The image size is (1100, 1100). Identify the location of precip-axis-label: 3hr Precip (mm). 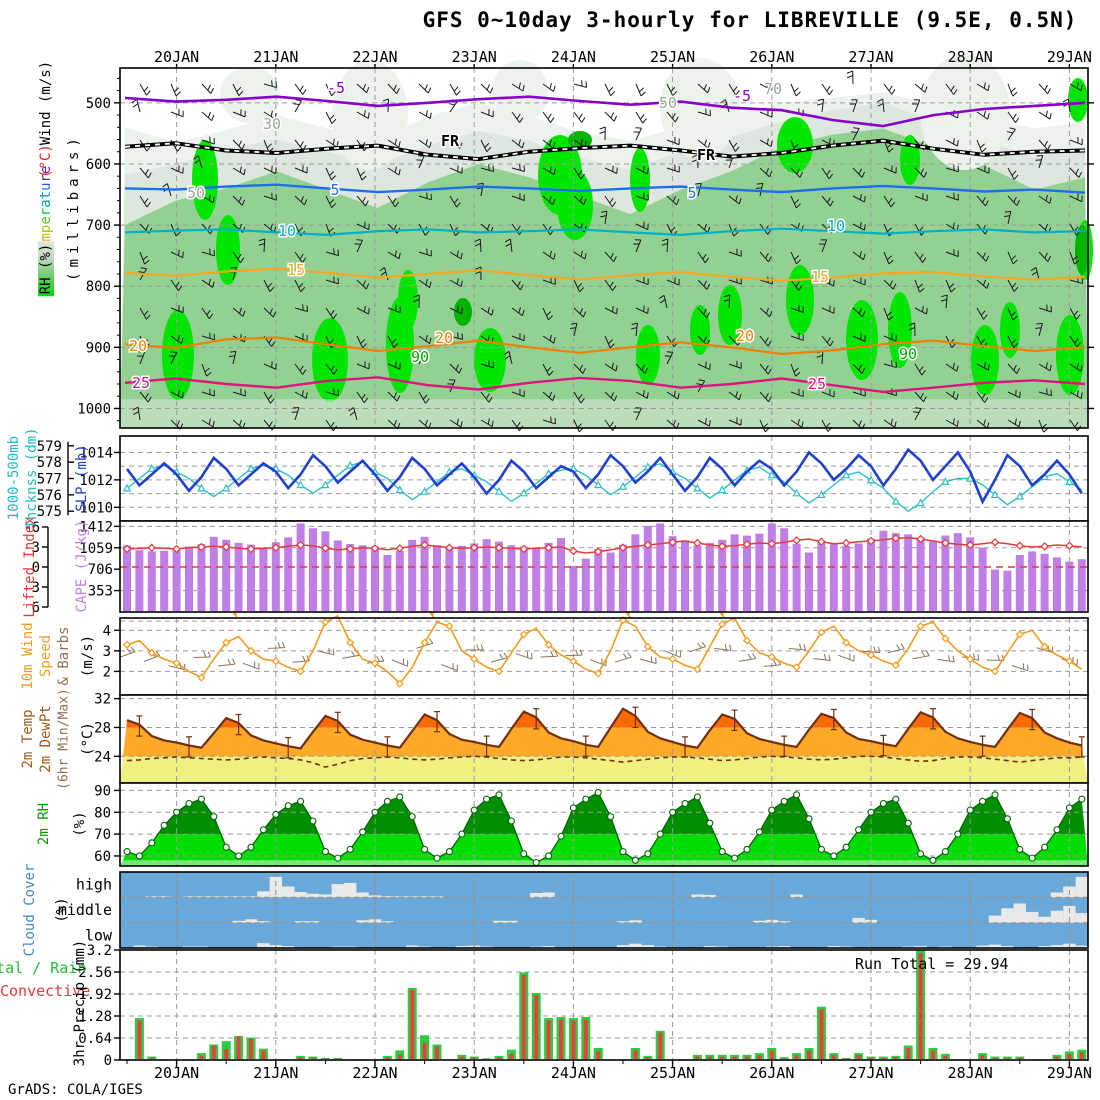
(80, 1003).